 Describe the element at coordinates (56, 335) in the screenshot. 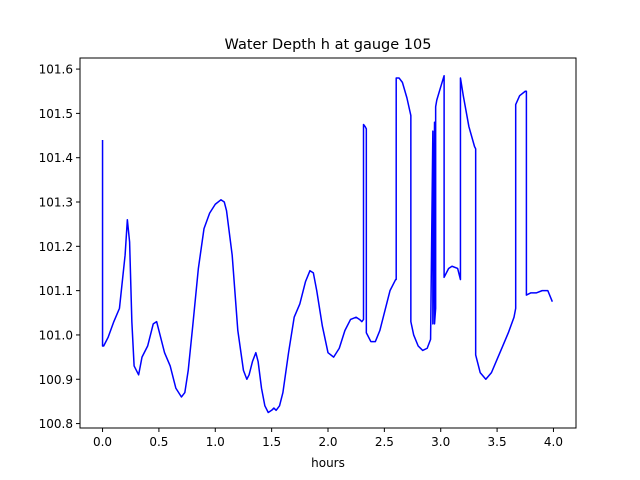

I see `y-tick-label: 101.0` at that location.